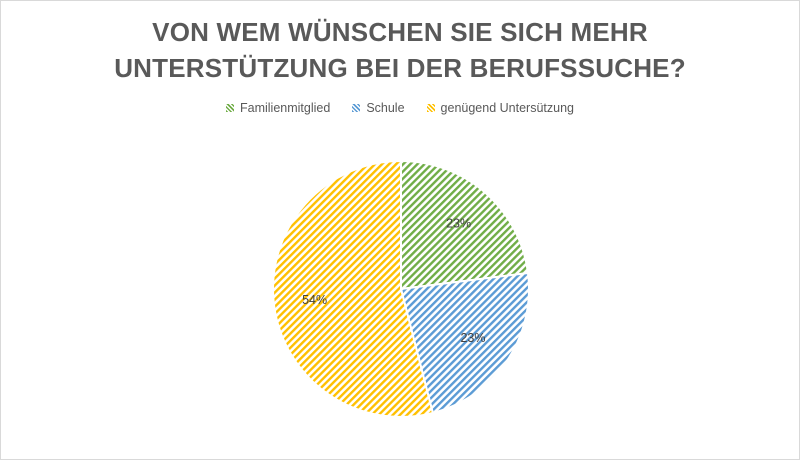 The image size is (800, 460). I want to click on legend-swatch-schule, so click(356, 108).